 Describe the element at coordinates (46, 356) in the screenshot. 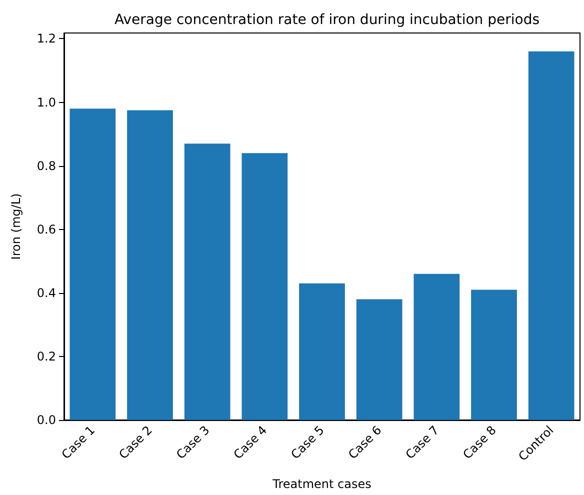

I see `y-tick-label: 0.2` at that location.